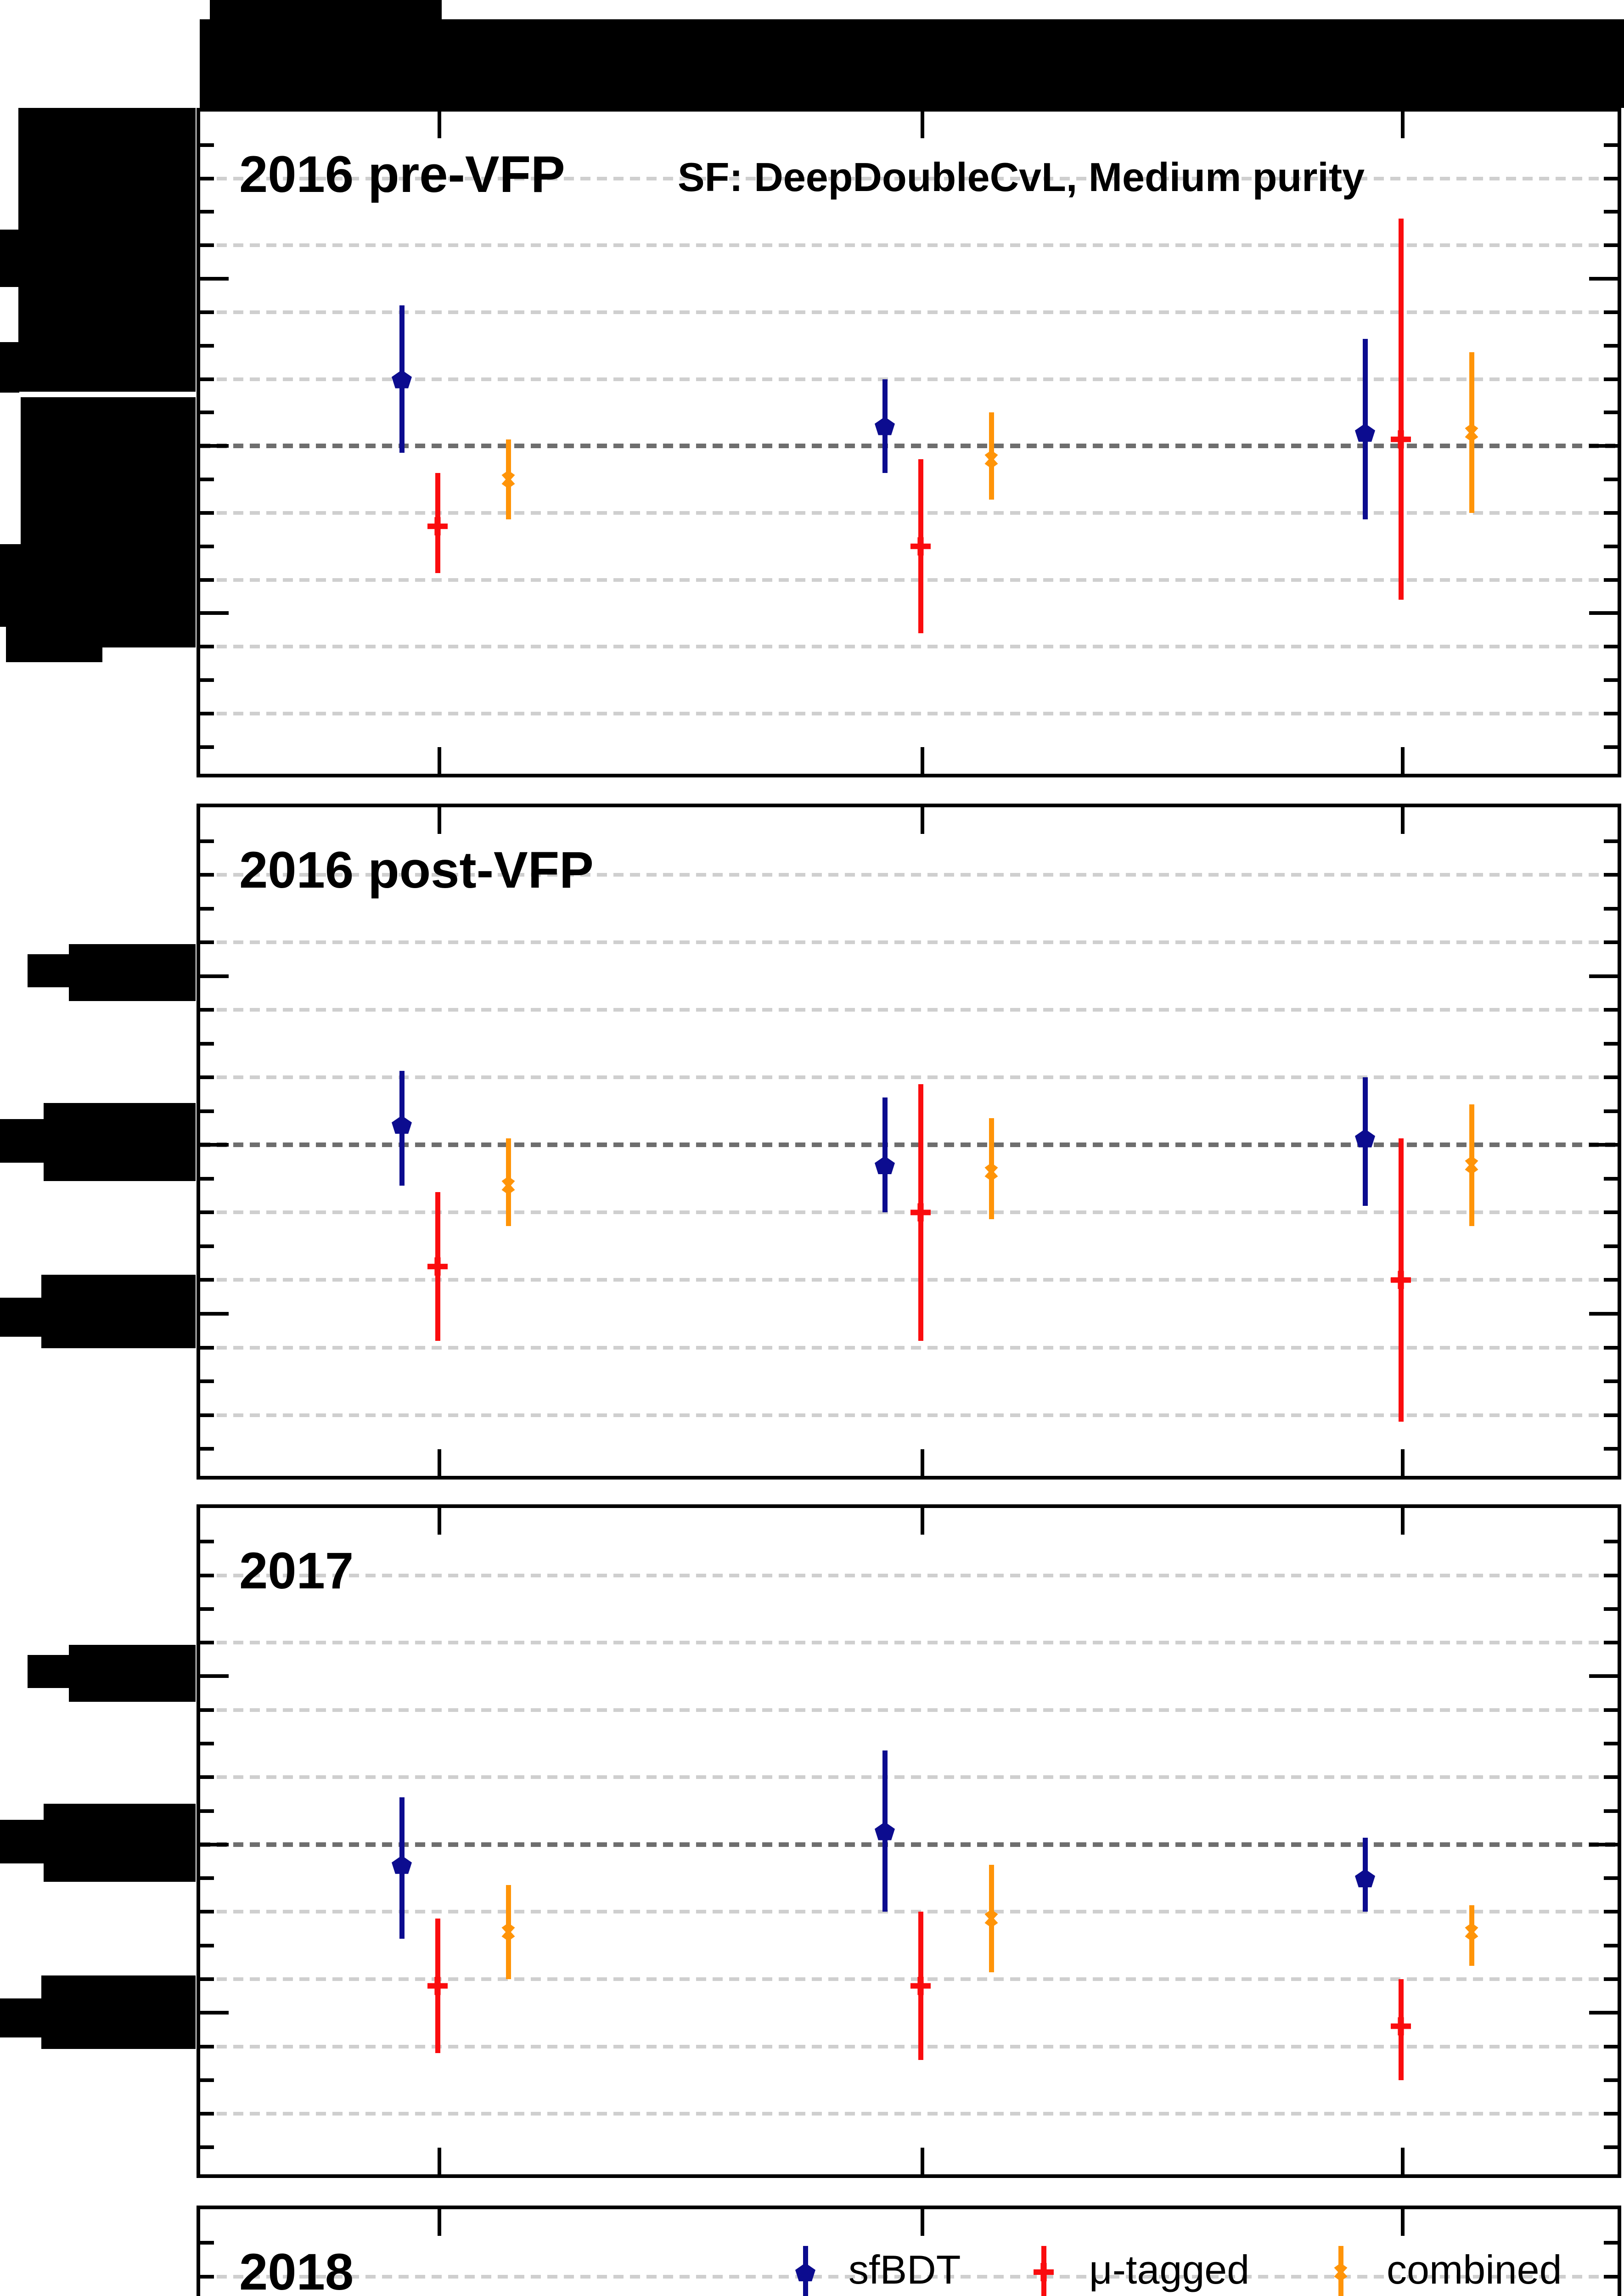 Image resolution: width=1624 pixels, height=2296 pixels. What do you see at coordinates (296, 1570) in the screenshot?
I see `panel-title: 2017` at bounding box center [296, 1570].